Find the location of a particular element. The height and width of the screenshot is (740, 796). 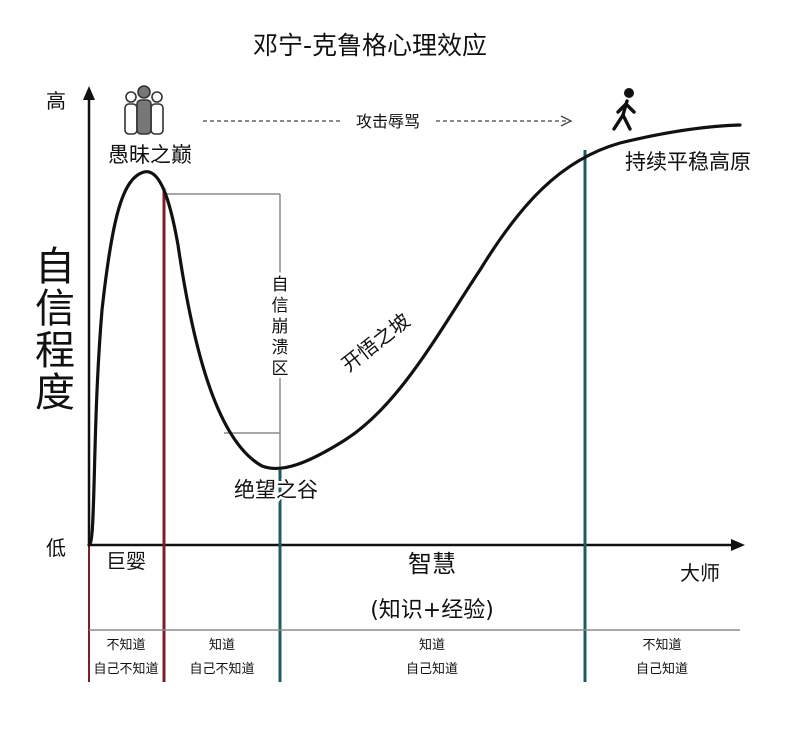

y-axis-label: 自 信 程 度 is located at coordinates (55, 330).